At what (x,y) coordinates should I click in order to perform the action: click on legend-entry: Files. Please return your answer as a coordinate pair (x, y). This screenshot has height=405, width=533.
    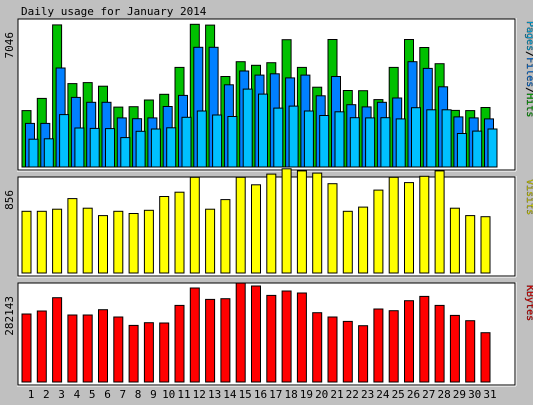
    Looking at the image, I should click on (528, 72).